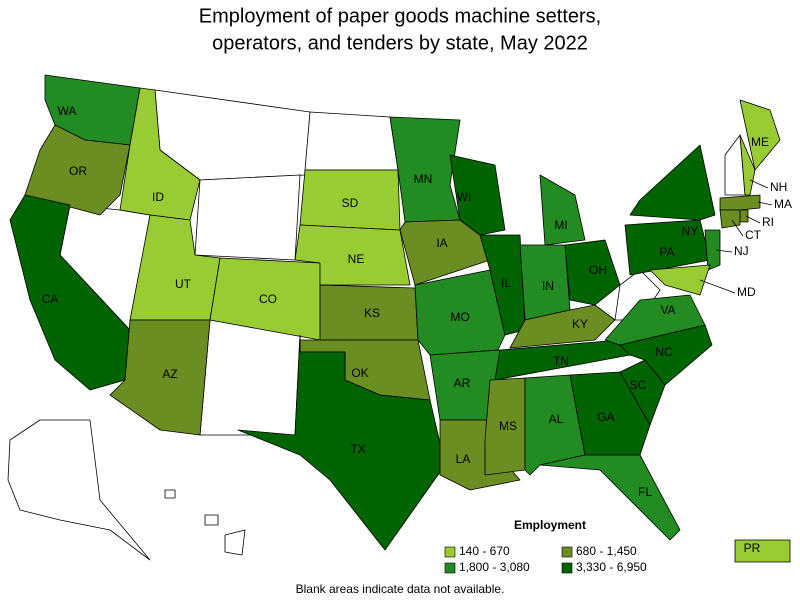 The image size is (800, 600). I want to click on state-label: IA, so click(441, 243).